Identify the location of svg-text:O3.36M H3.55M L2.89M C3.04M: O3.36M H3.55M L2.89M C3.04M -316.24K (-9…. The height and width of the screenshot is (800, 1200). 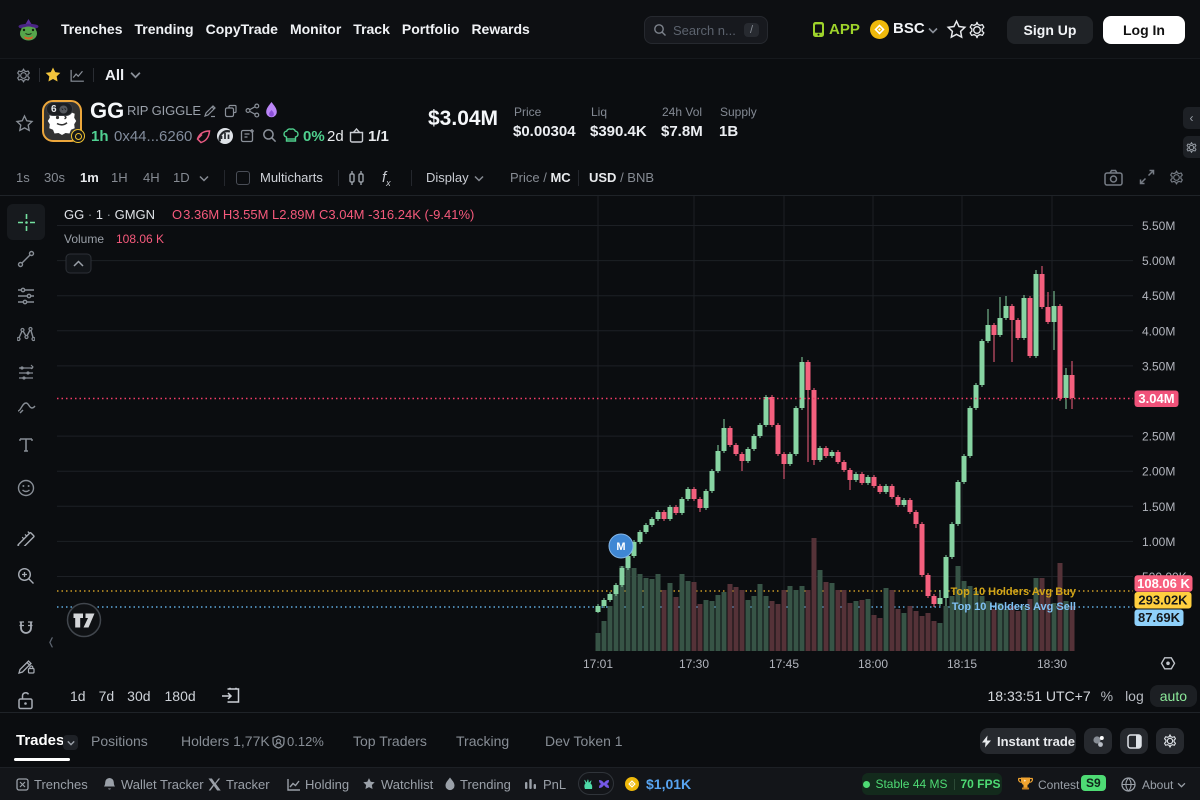
(323, 214).